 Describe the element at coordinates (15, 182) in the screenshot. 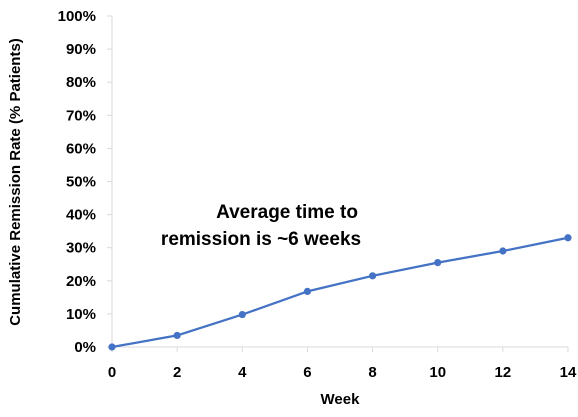

I see `y-axis-title: Cumulative Remission Rate (% Patients)` at that location.